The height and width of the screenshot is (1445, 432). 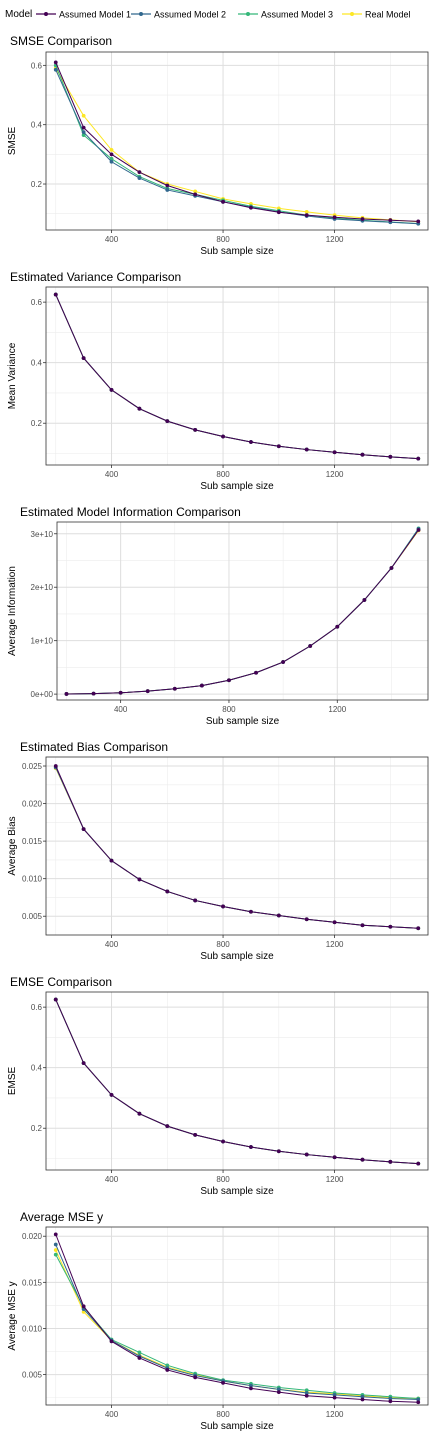 What do you see at coordinates (32, 1236) in the screenshot?
I see `y-tick-label: 0.020` at bounding box center [32, 1236].